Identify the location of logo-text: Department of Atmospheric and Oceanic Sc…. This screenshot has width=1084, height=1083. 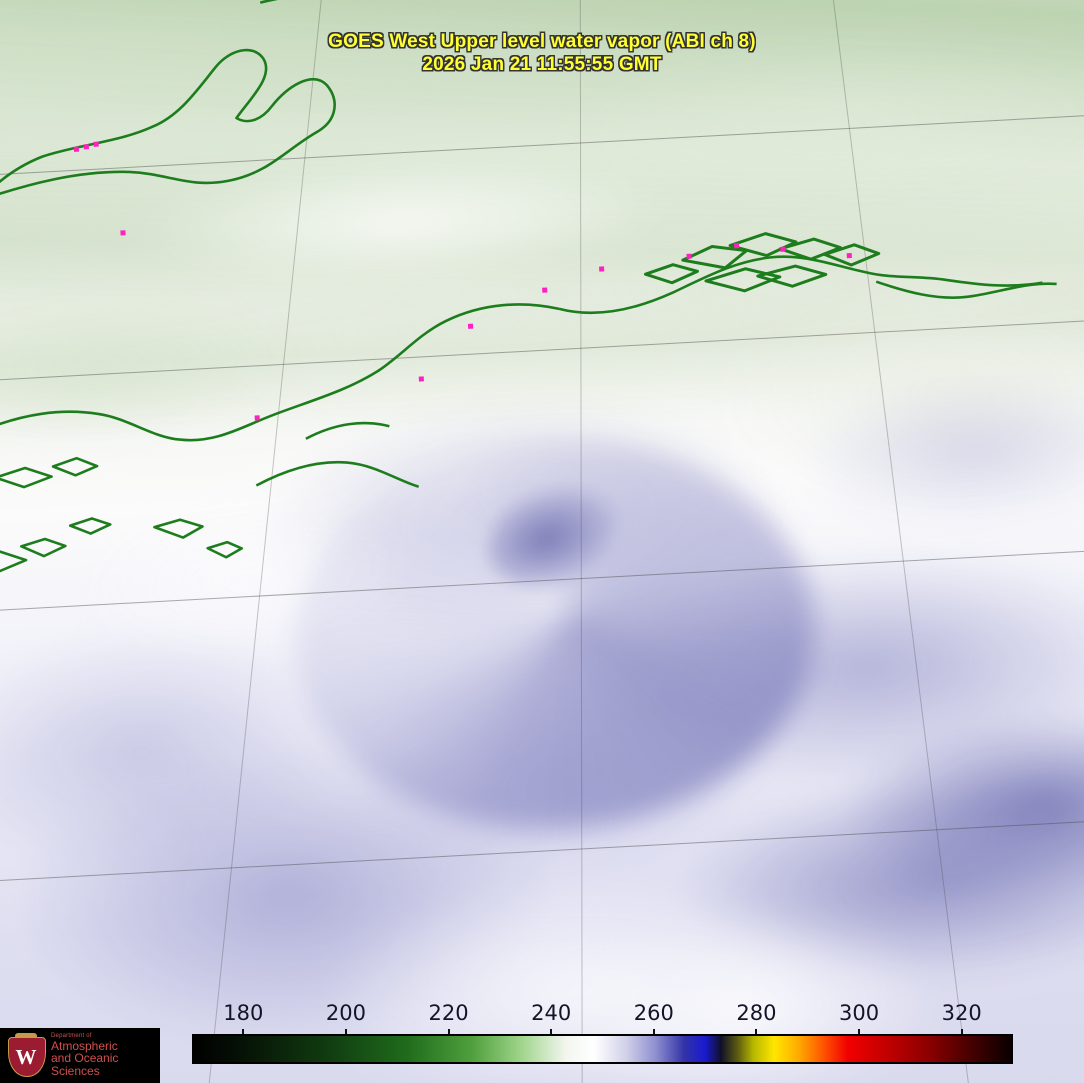
(105, 1055).